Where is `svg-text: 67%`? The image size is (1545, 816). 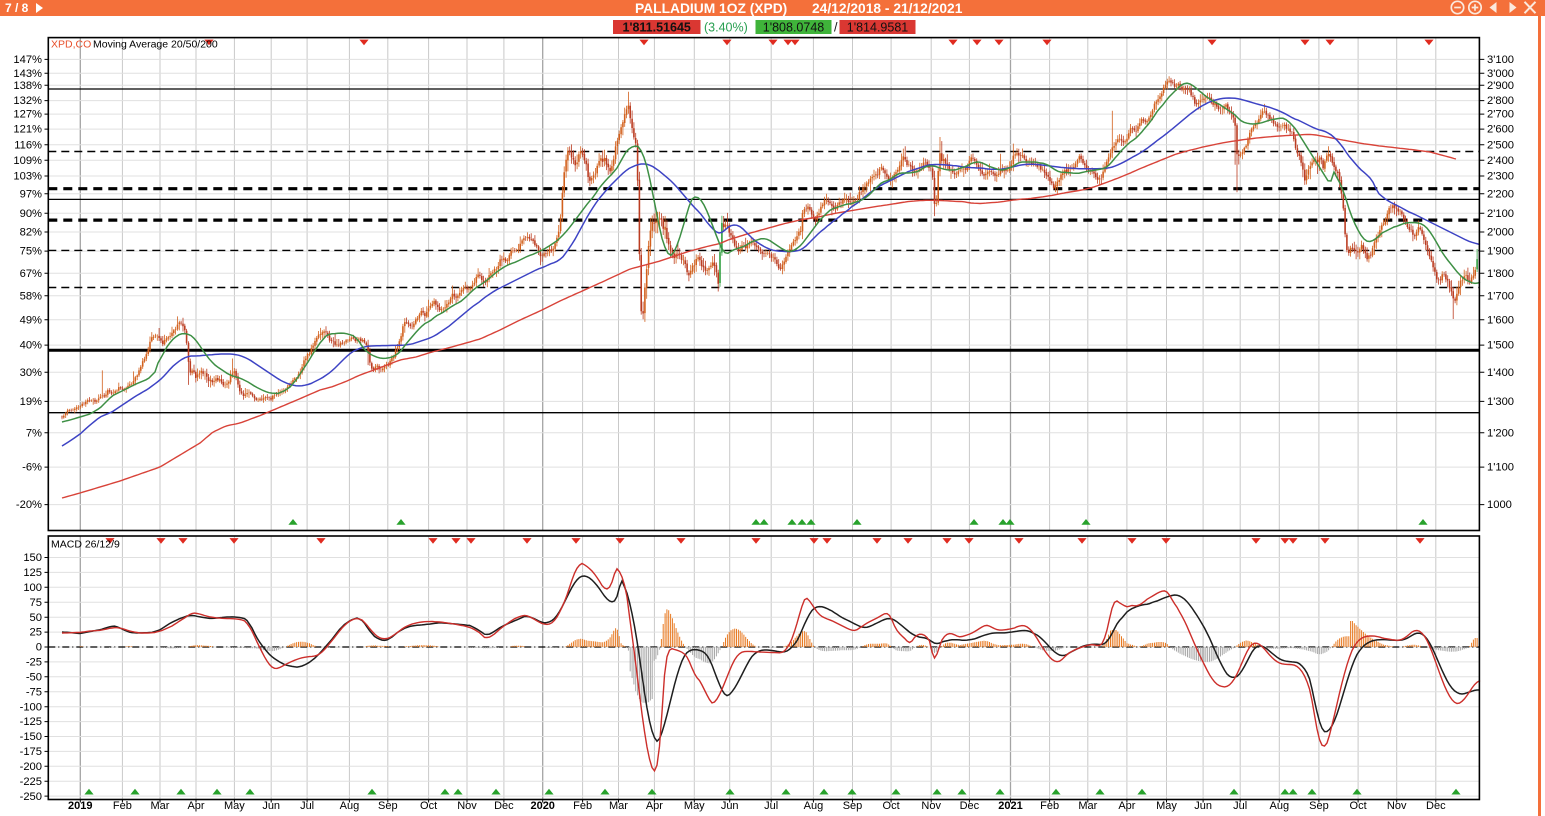
svg-text: 67% is located at coordinates (31, 274).